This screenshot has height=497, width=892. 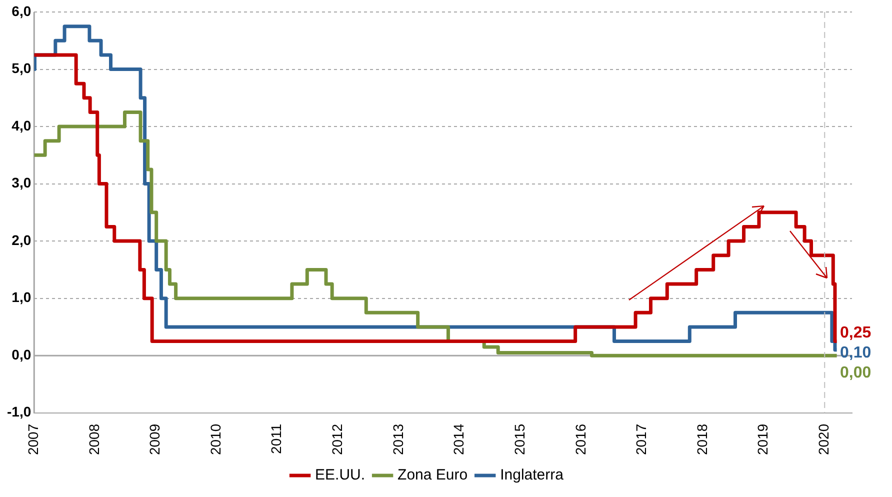 What do you see at coordinates (94, 440) in the screenshot?
I see `x-tick-label: 2008` at bounding box center [94, 440].